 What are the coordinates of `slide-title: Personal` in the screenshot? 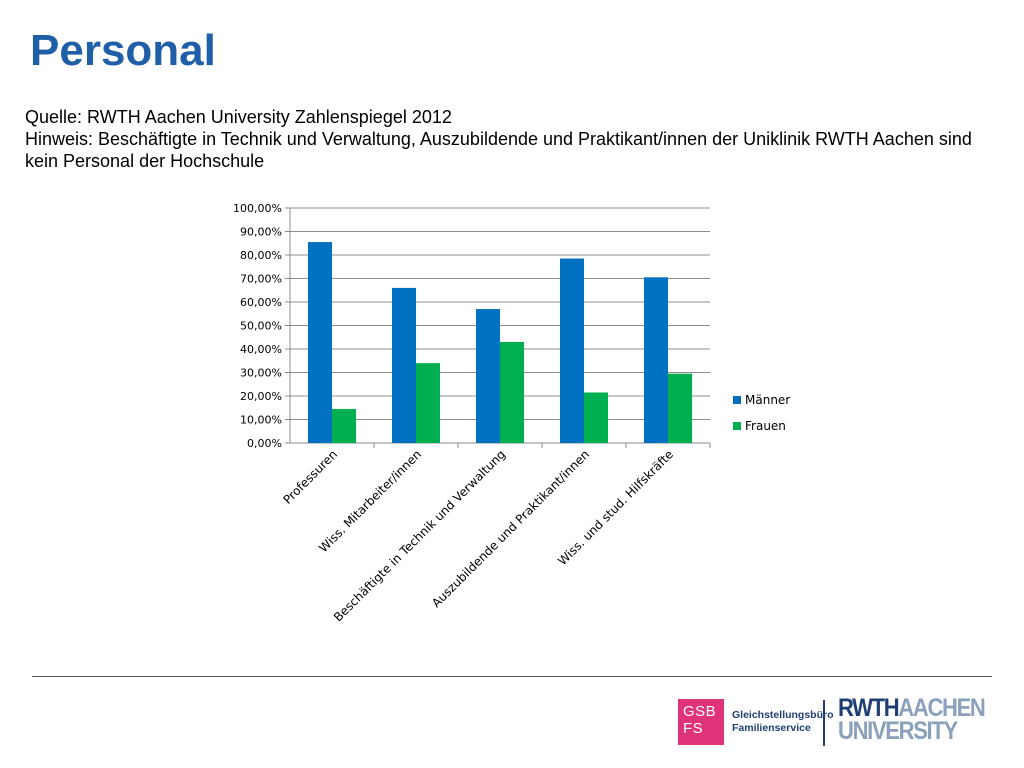 It's located at (123, 50).